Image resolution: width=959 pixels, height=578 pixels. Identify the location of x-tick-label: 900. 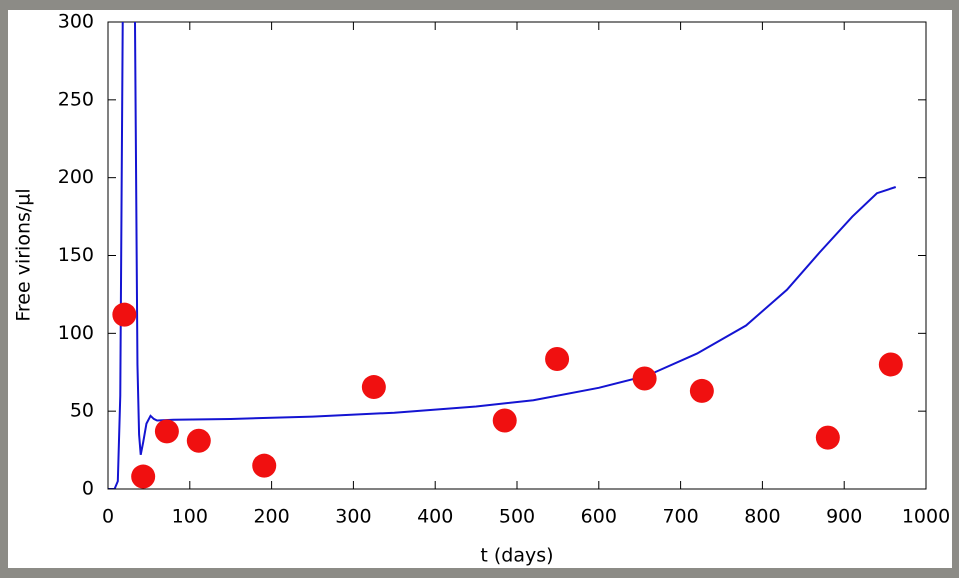
(844, 517).